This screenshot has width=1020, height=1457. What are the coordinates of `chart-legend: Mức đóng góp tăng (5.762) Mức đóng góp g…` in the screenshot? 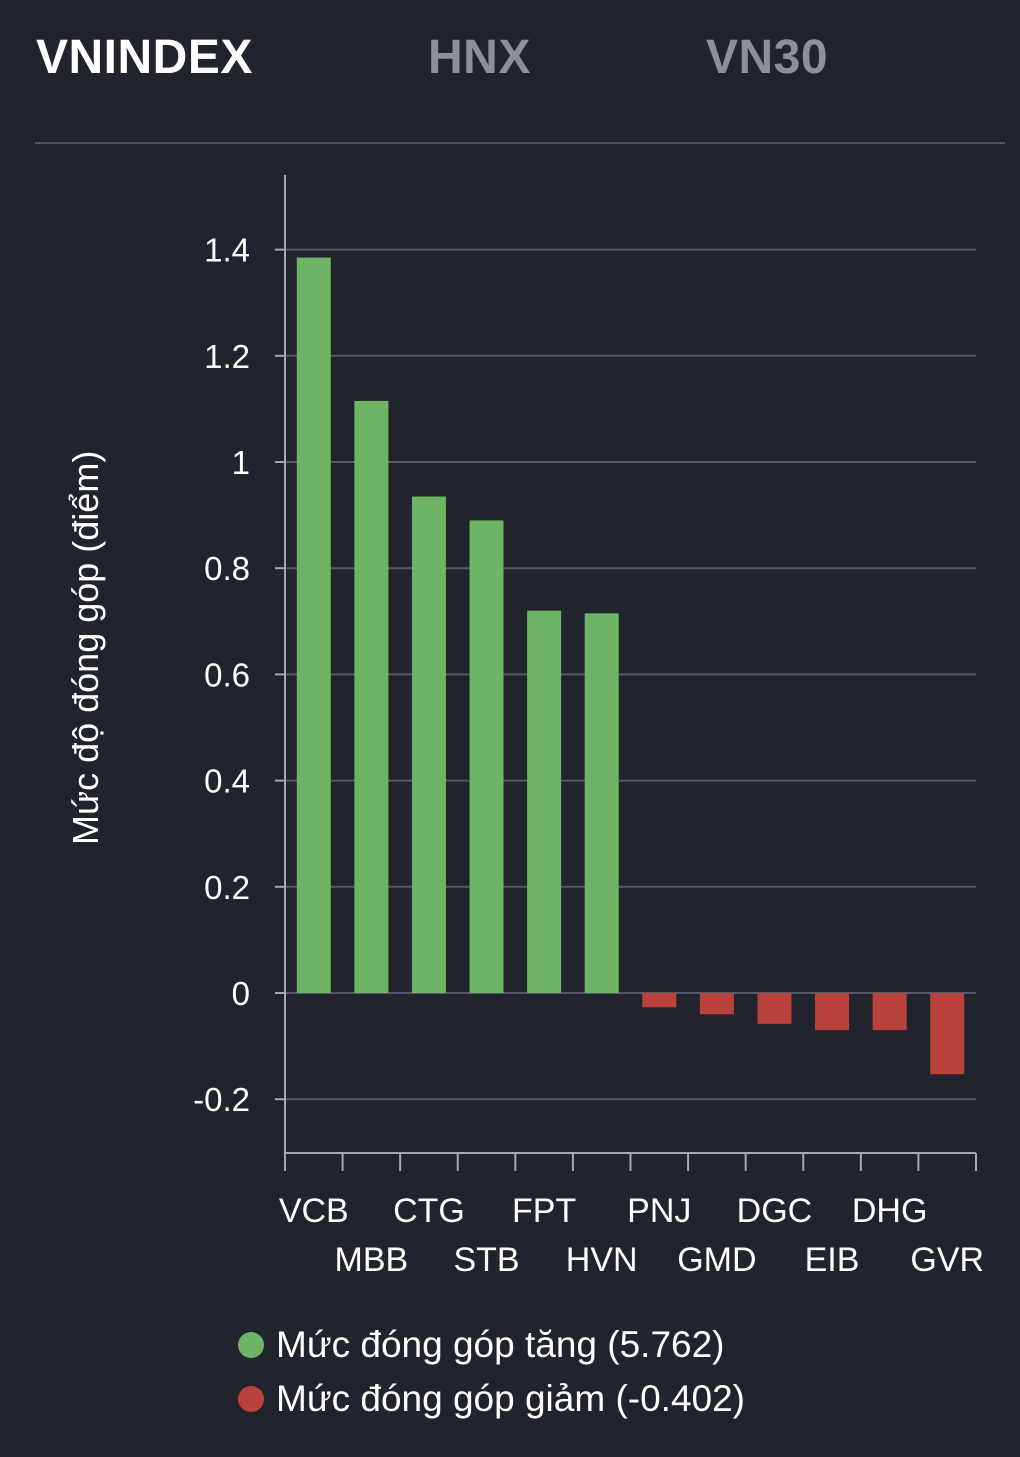 It's located at (491, 1372).